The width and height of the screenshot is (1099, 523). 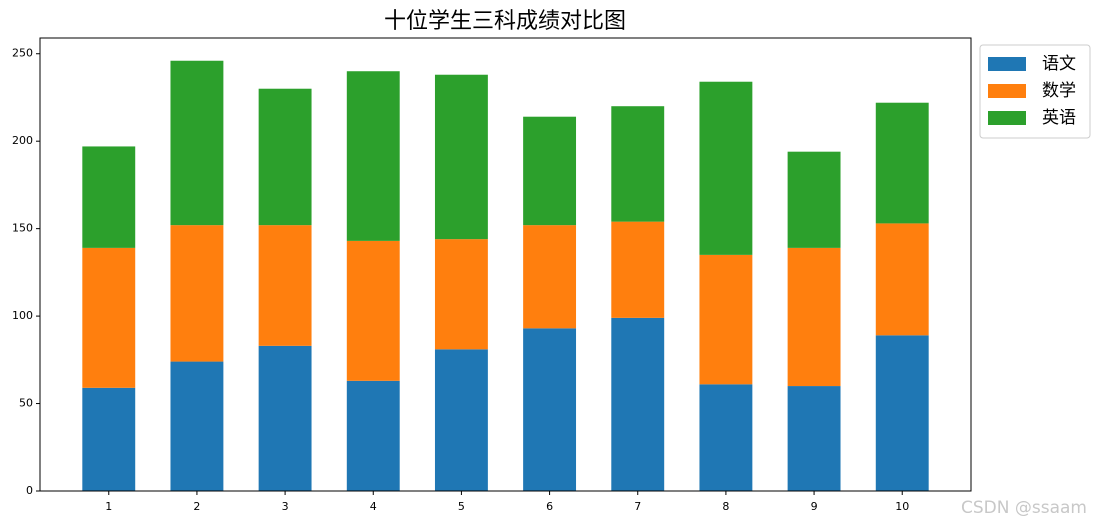 What do you see at coordinates (902, 506) in the screenshot?
I see `x-tick-label: 10` at bounding box center [902, 506].